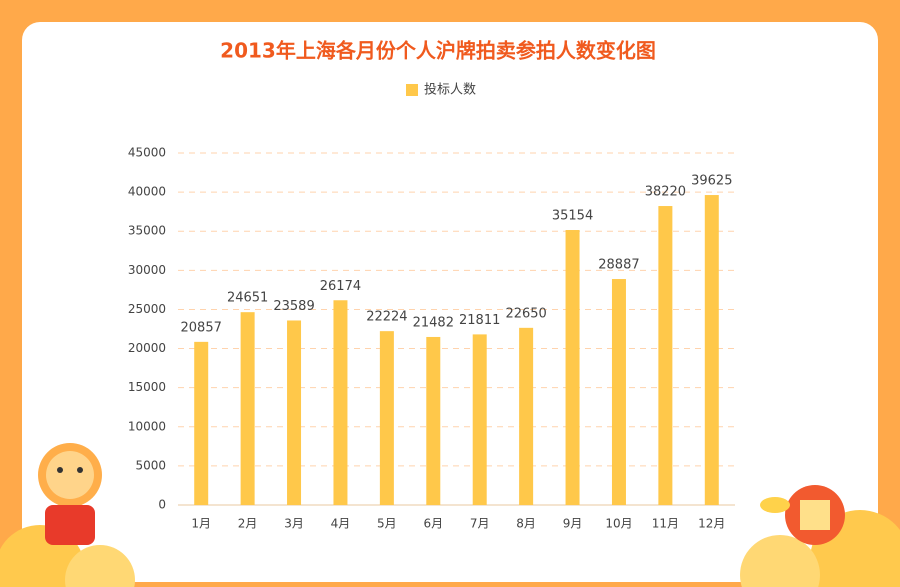  What do you see at coordinates (665, 524) in the screenshot?
I see `x-tick-label: 11月` at bounding box center [665, 524].